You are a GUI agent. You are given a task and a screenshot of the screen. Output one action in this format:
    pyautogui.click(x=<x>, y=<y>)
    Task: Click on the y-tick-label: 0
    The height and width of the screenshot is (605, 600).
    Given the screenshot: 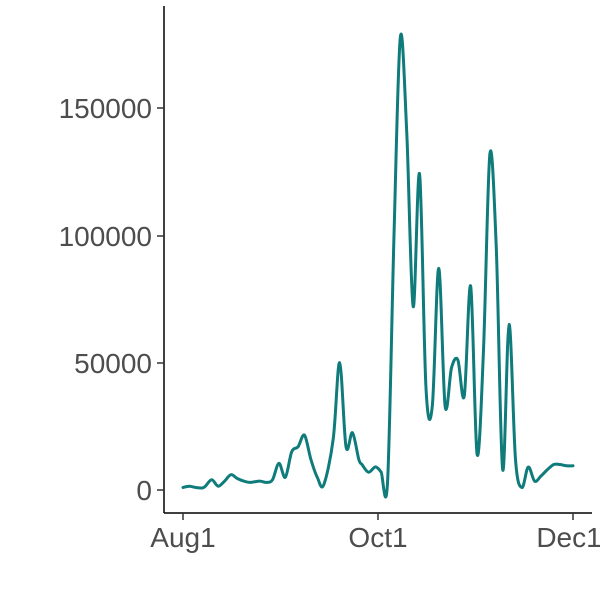 What is the action you would take?
    pyautogui.click(x=144, y=490)
    